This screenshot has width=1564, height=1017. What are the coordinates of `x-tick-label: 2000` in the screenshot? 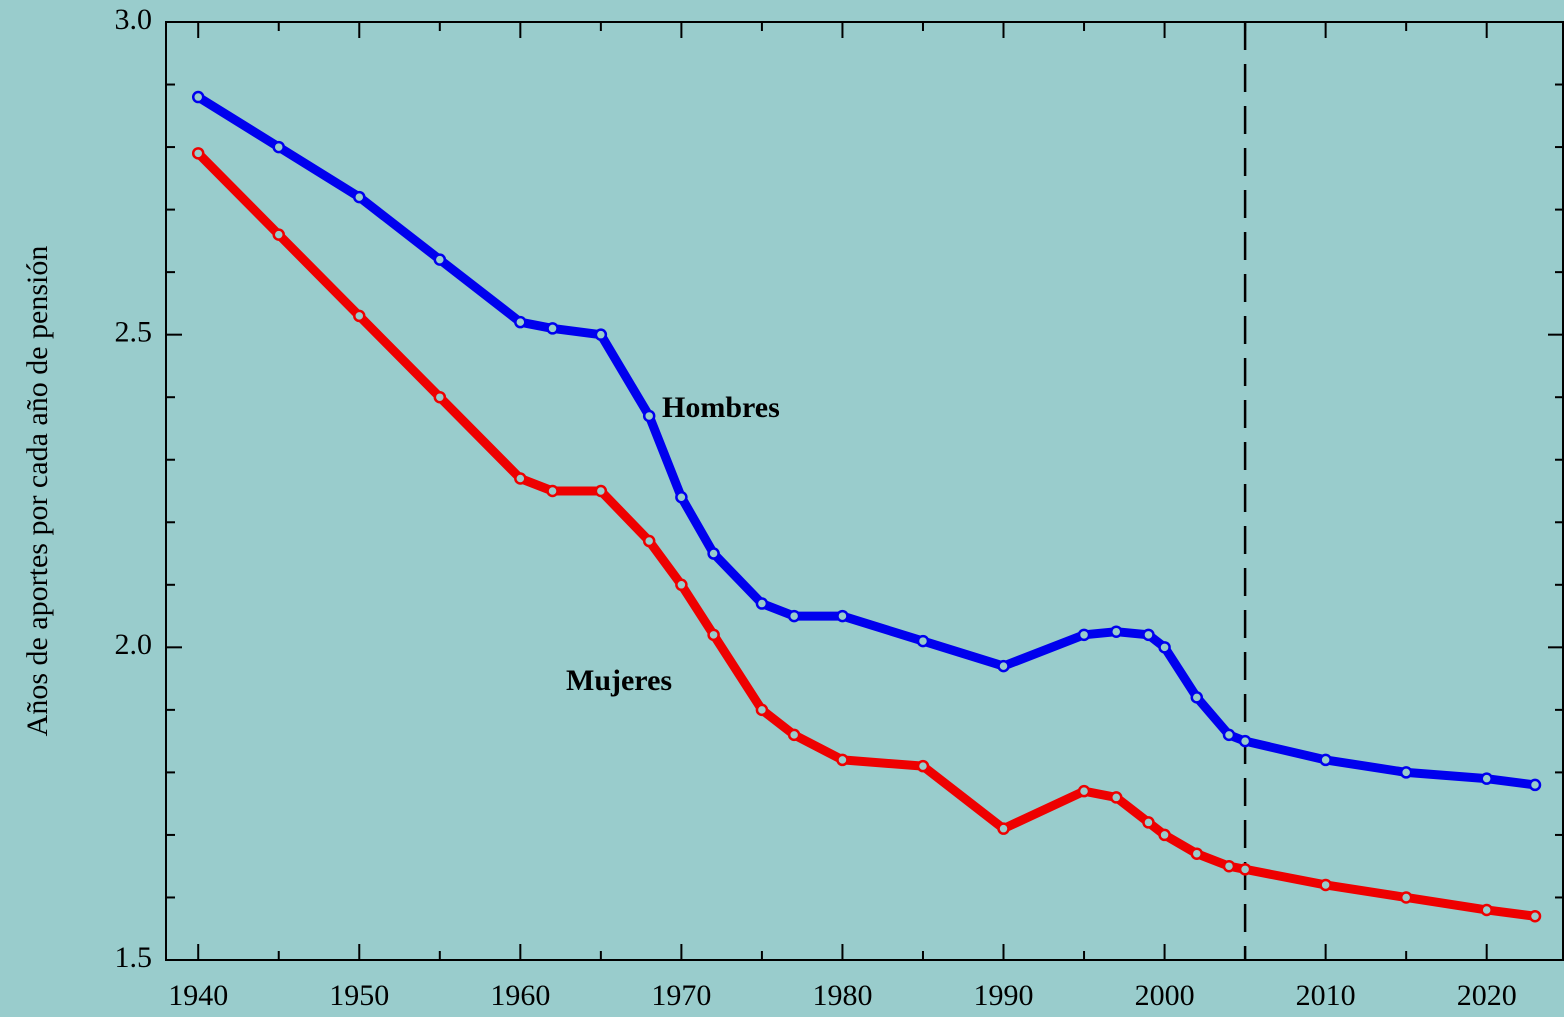 It's located at (1165, 995).